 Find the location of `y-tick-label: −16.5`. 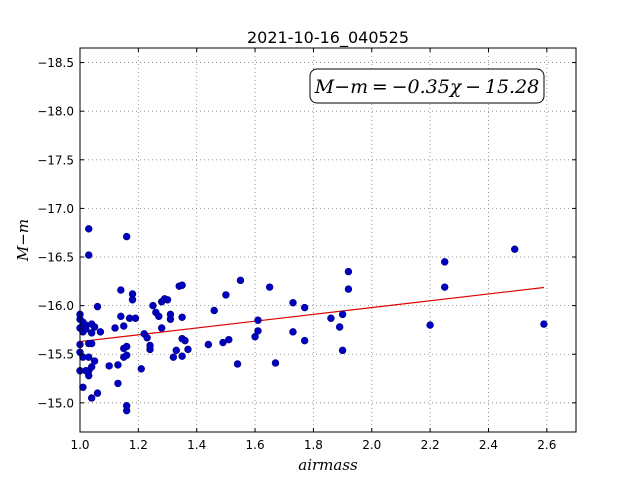

y-tick-label: −16.5 is located at coordinates (55, 258).